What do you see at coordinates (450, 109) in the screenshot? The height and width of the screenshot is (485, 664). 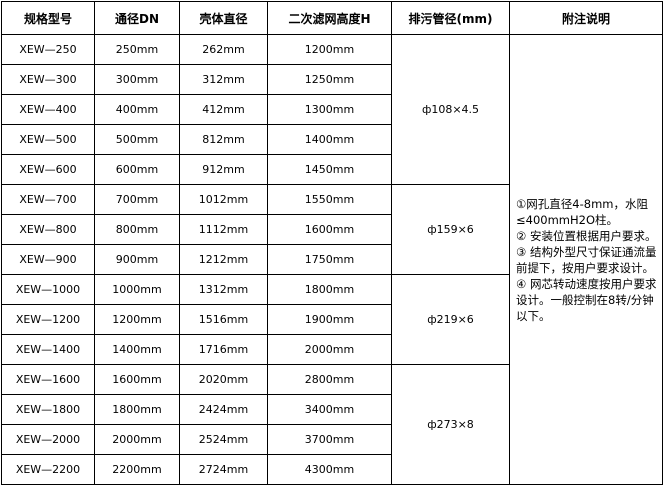 I see `drain-diameter-cell: ф108×4.5` at bounding box center [450, 109].